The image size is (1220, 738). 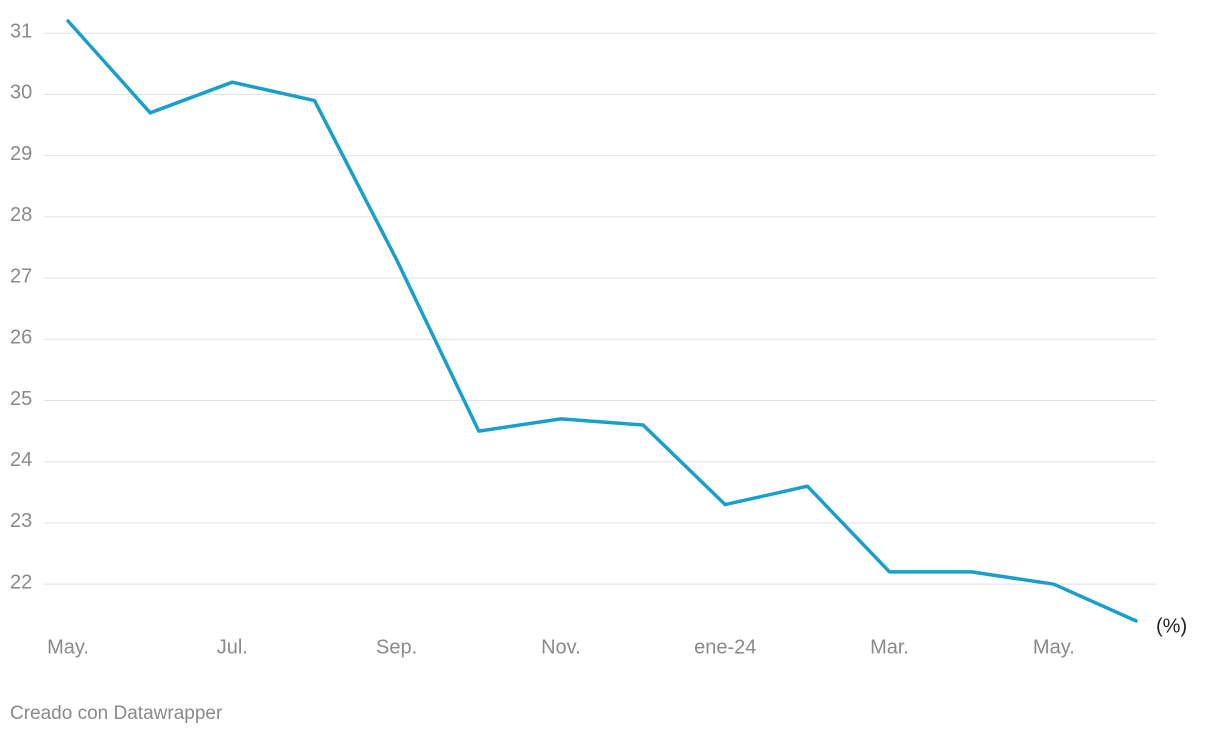 I want to click on x-tick-label: ene-24, so click(x=725, y=647).